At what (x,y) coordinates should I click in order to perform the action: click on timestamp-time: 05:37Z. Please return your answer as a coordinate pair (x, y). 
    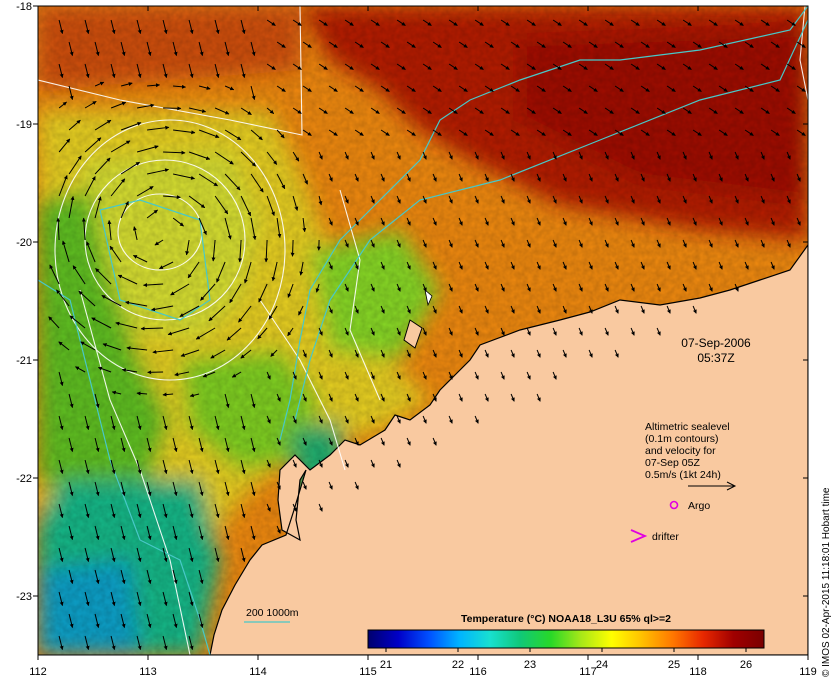
    Looking at the image, I should click on (715, 358).